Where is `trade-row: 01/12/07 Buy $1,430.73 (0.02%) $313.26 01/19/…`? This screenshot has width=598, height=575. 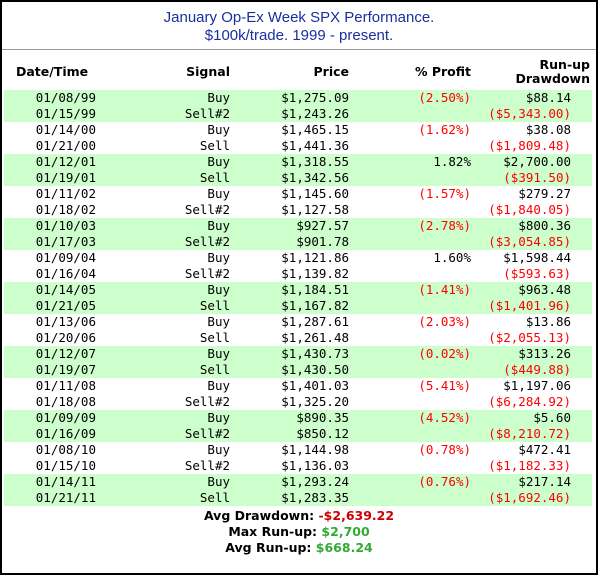 trade-row: 01/12/07 Buy $1,430.73 (0.02%) $313.26 01/19/… is located at coordinates (299, 362).